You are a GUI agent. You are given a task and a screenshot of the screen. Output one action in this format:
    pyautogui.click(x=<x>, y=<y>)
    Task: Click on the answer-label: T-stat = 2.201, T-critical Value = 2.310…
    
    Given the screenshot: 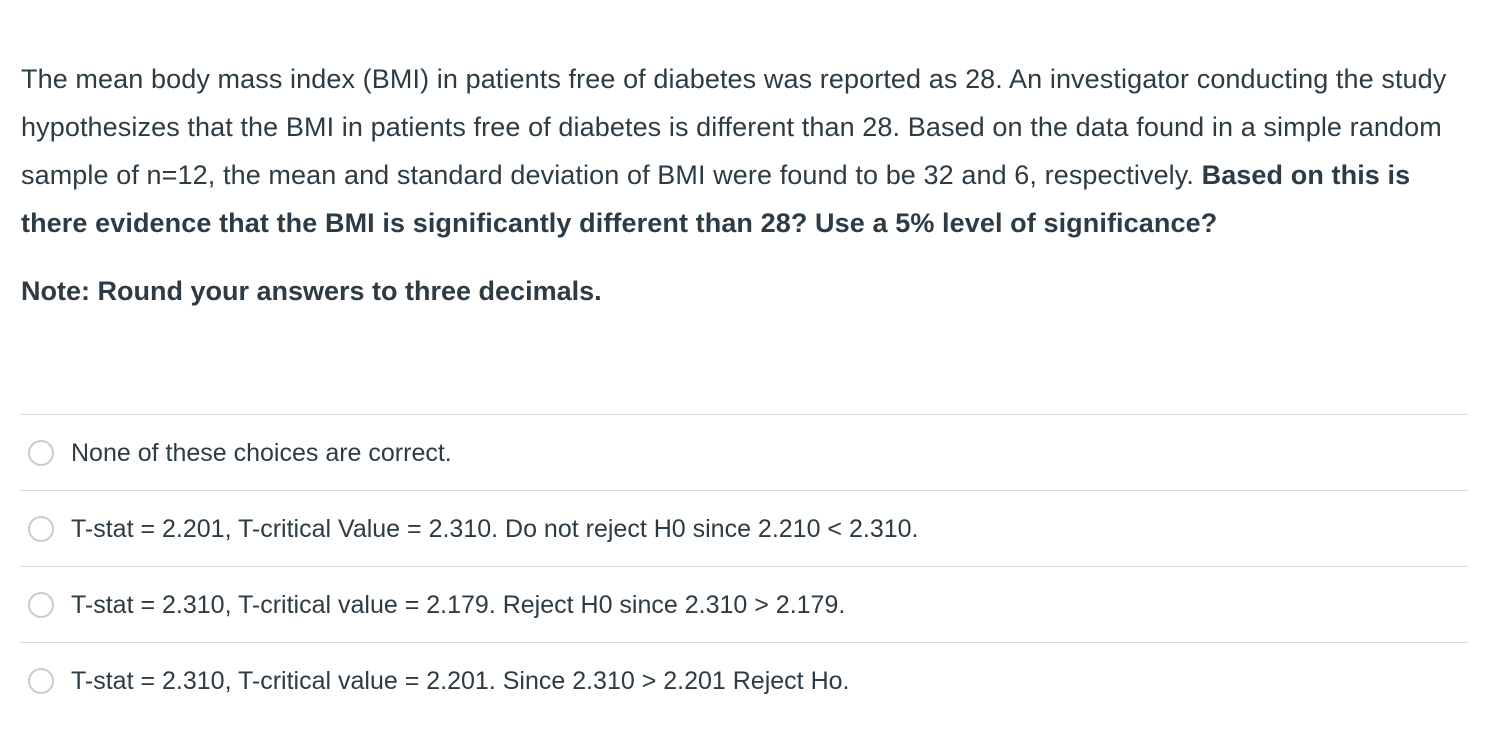 What is the action you would take?
    pyautogui.click(x=495, y=528)
    